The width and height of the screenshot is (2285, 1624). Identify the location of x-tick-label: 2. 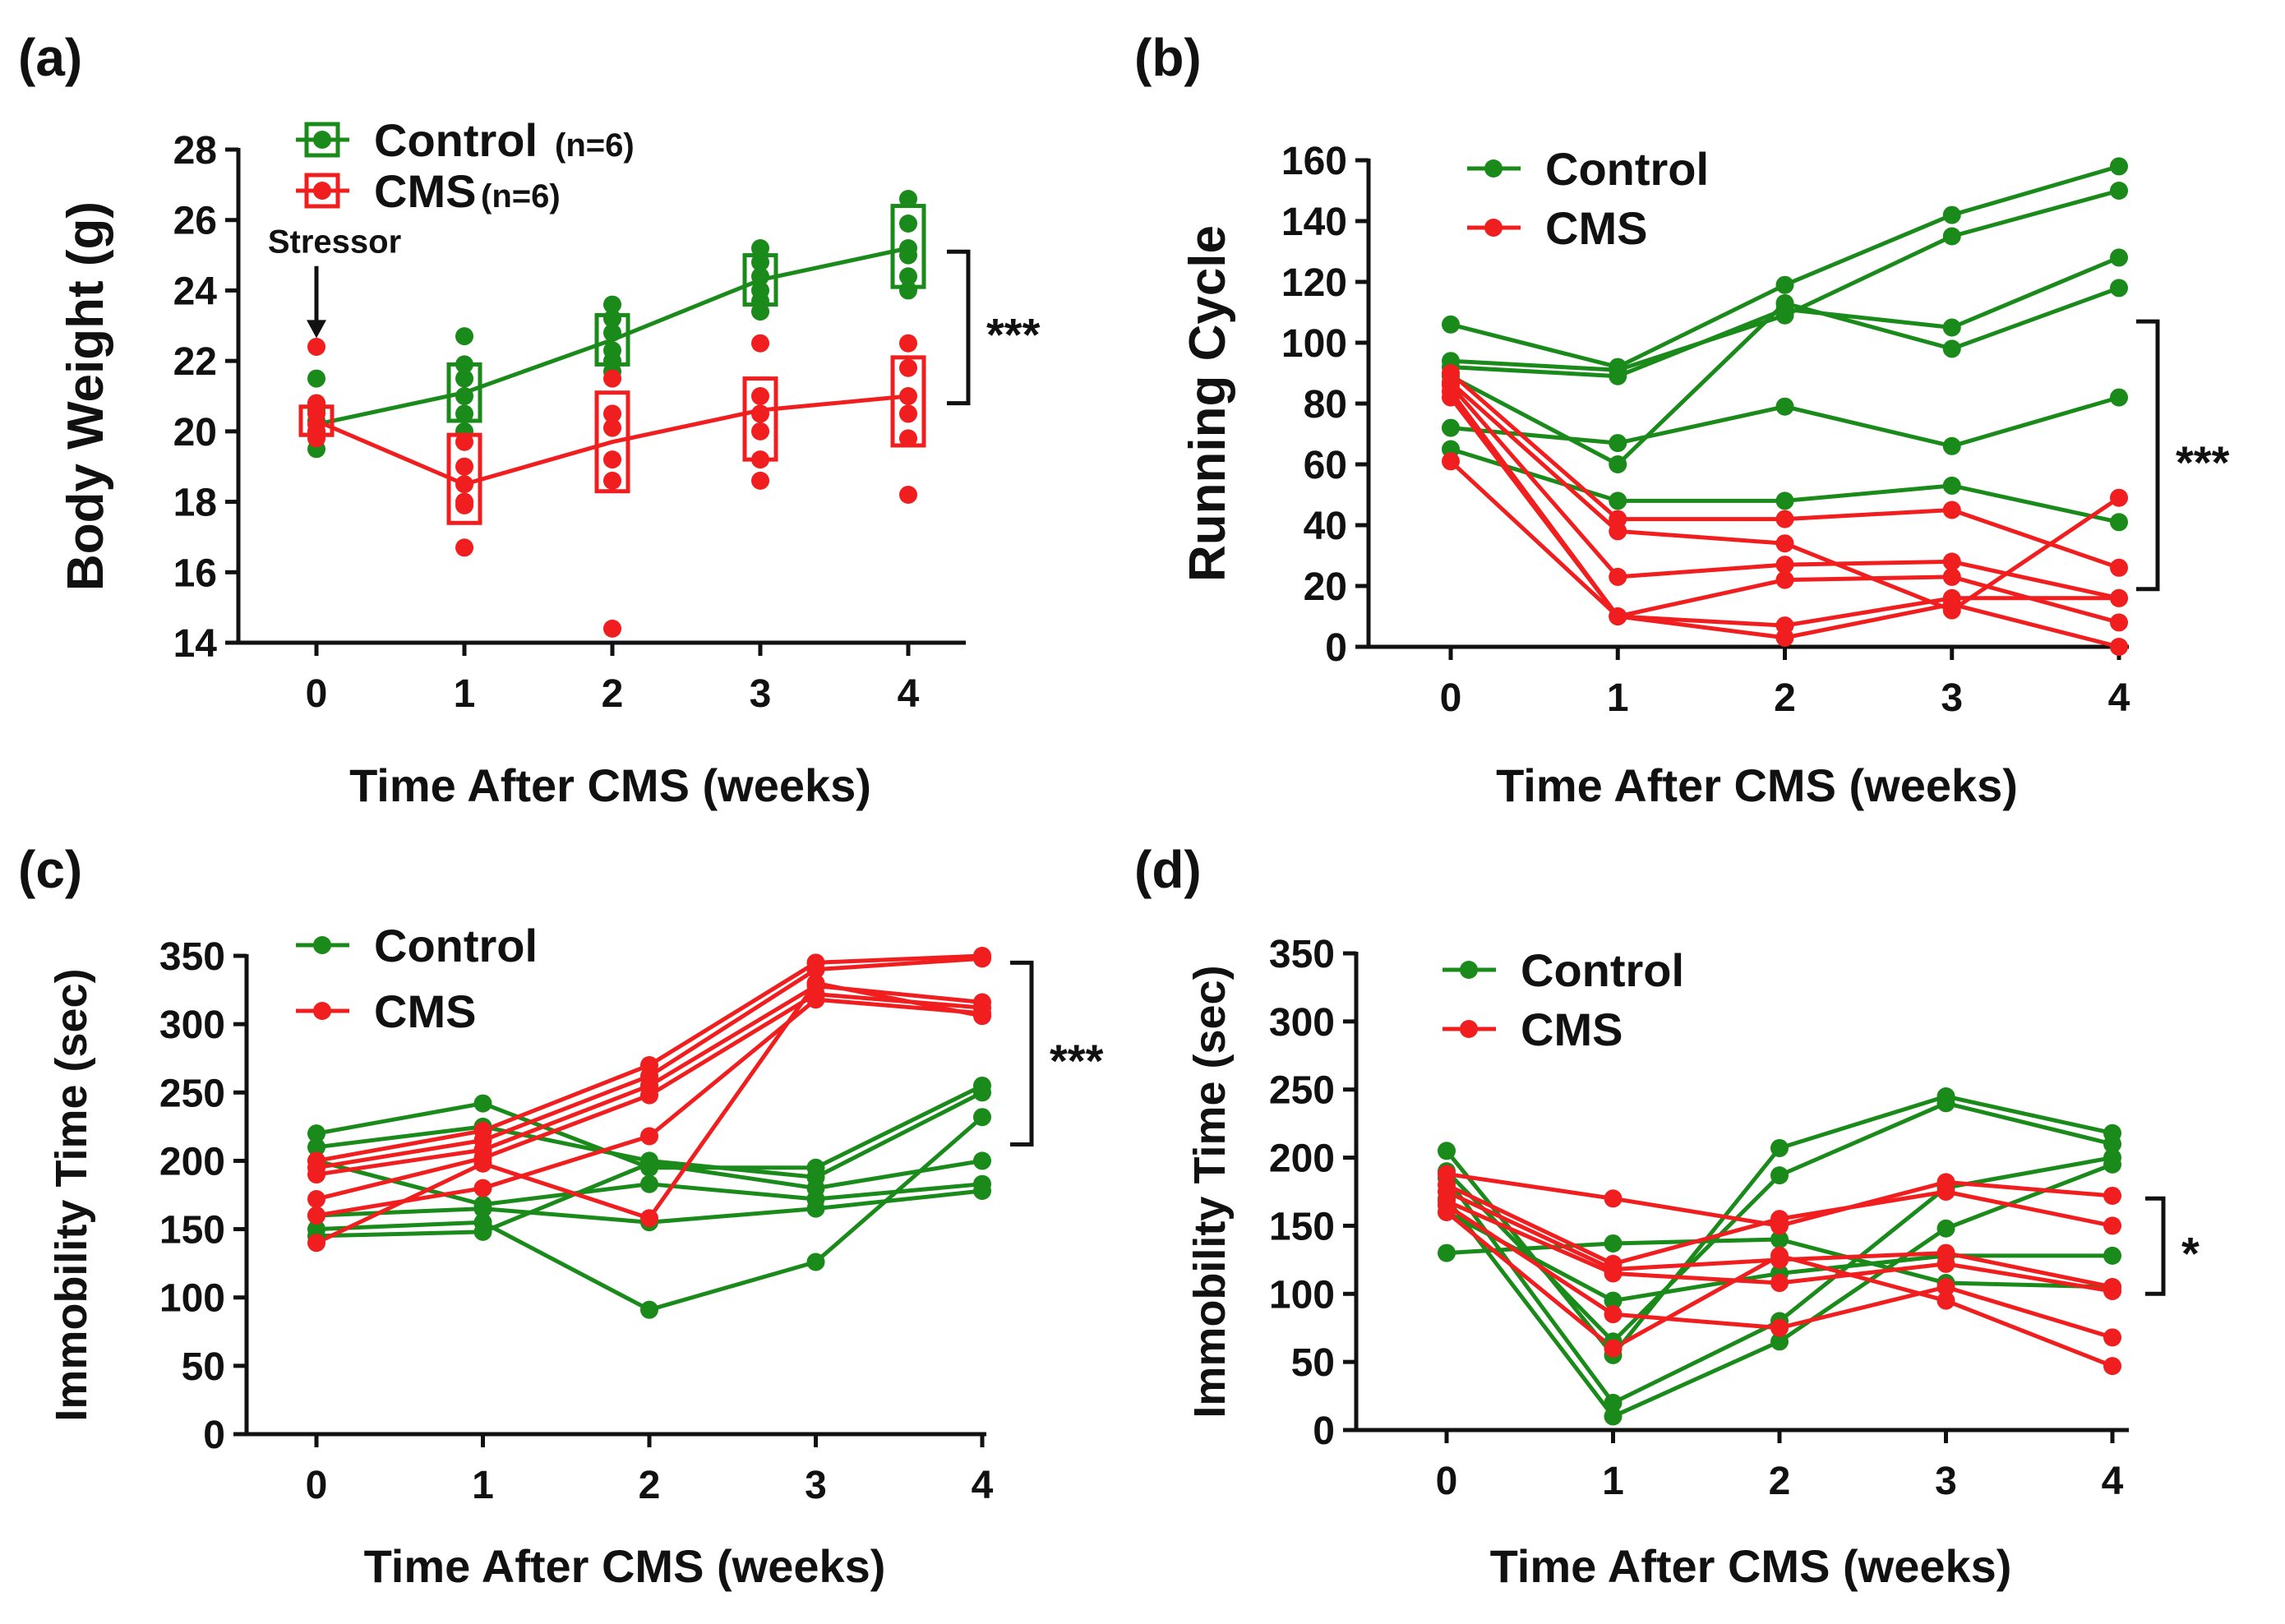
(650, 1485).